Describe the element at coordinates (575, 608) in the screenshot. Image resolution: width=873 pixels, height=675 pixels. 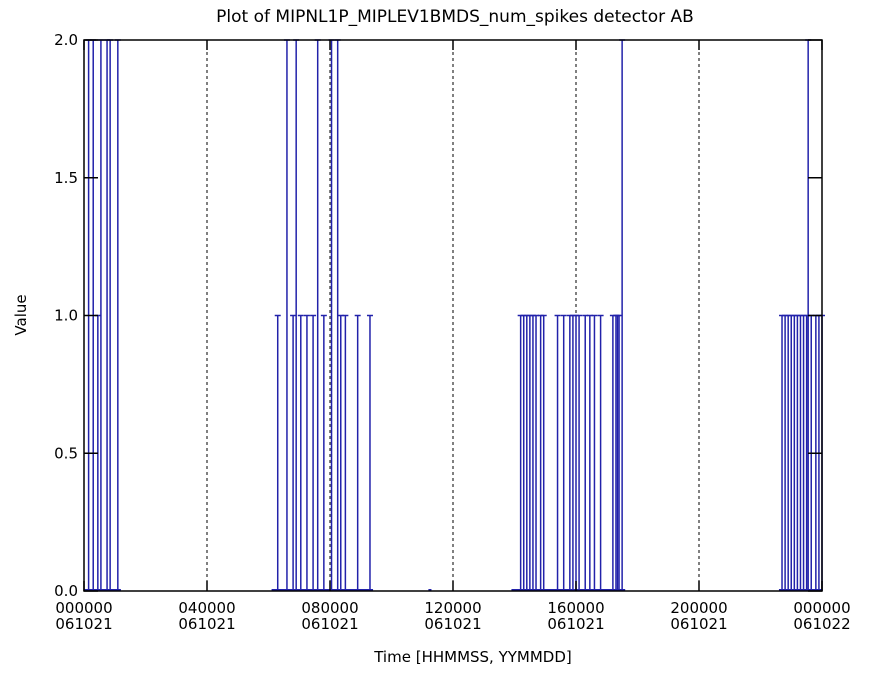
I see `x-tick-time-label: 160000` at that location.